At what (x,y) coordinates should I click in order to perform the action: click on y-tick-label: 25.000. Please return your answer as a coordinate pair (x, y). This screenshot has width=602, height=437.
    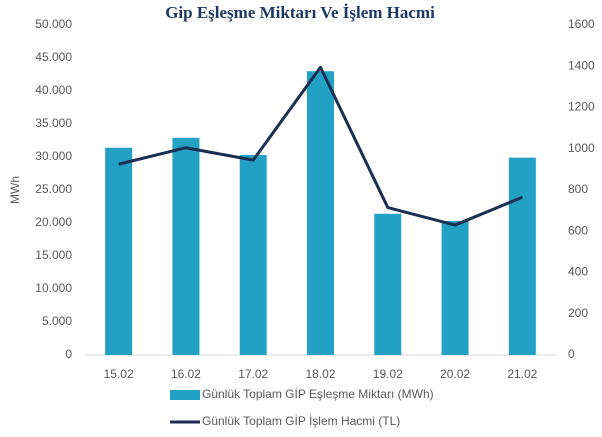
    Looking at the image, I should click on (53, 189).